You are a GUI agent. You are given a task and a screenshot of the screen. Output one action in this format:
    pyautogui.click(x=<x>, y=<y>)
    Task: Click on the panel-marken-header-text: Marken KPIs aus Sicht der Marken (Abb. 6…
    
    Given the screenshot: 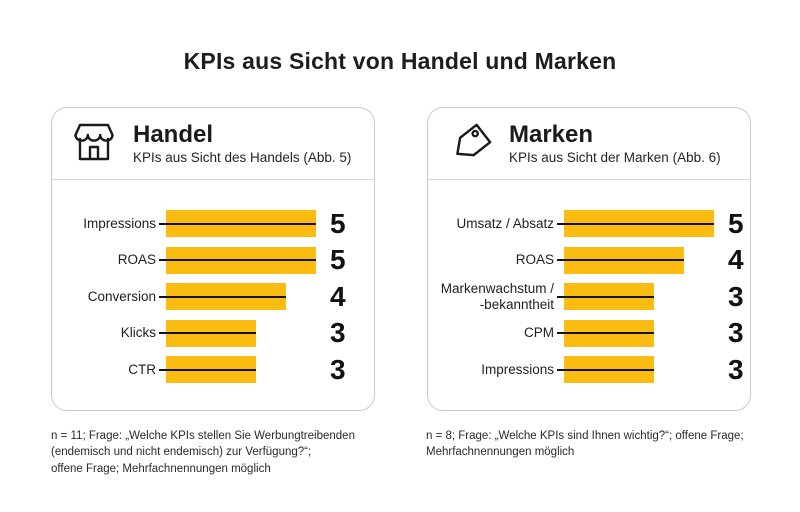 What is the action you would take?
    pyautogui.click(x=615, y=143)
    